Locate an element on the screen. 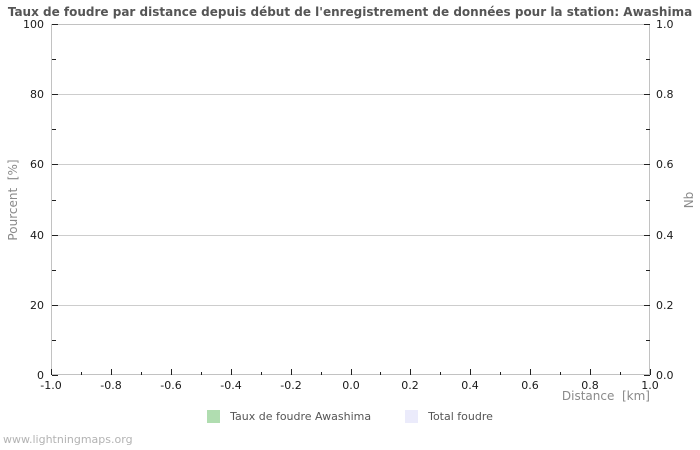 The height and width of the screenshot is (450, 700). x-axis-tick-label: -0.6 is located at coordinates (171, 385).